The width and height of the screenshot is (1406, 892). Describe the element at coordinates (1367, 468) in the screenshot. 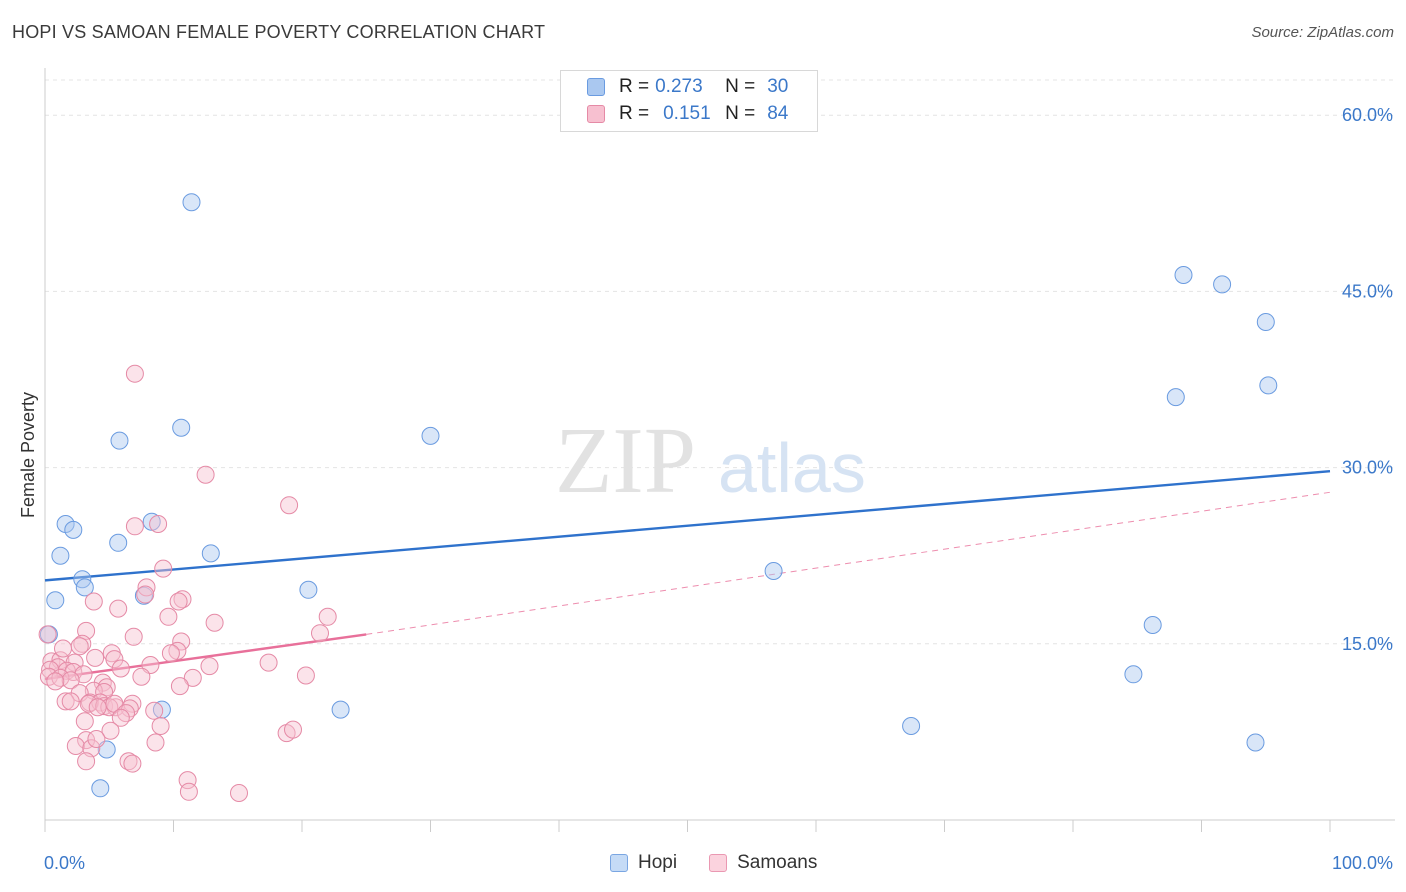

I see `y-tick-label: 30.0%` at that location.